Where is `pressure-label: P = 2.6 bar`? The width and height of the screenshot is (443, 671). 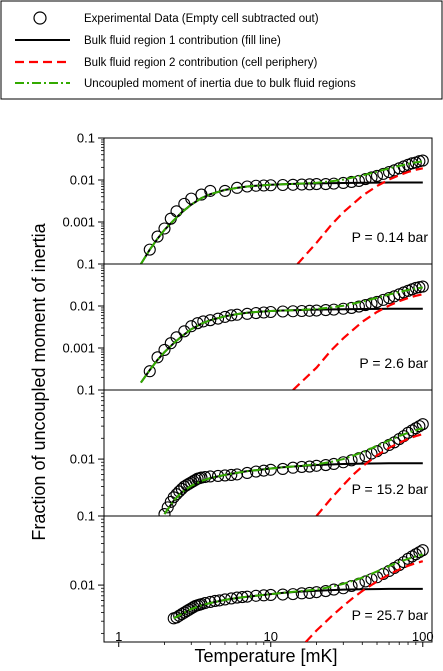 pressure-label: P = 2.6 bar is located at coordinates (393, 363).